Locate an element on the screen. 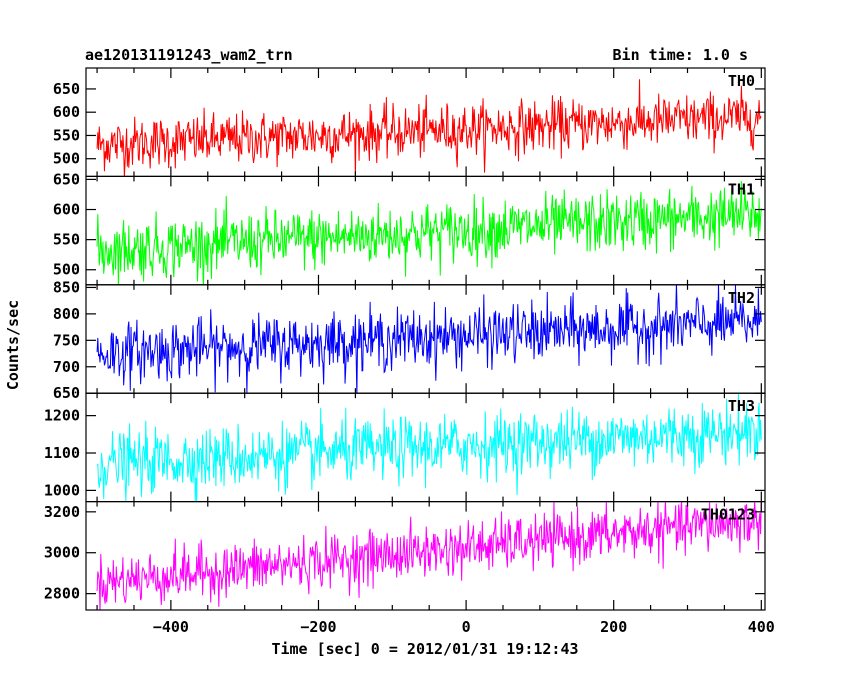 The image size is (850, 680). y-tick-label: 1000 is located at coordinates (62, 490).